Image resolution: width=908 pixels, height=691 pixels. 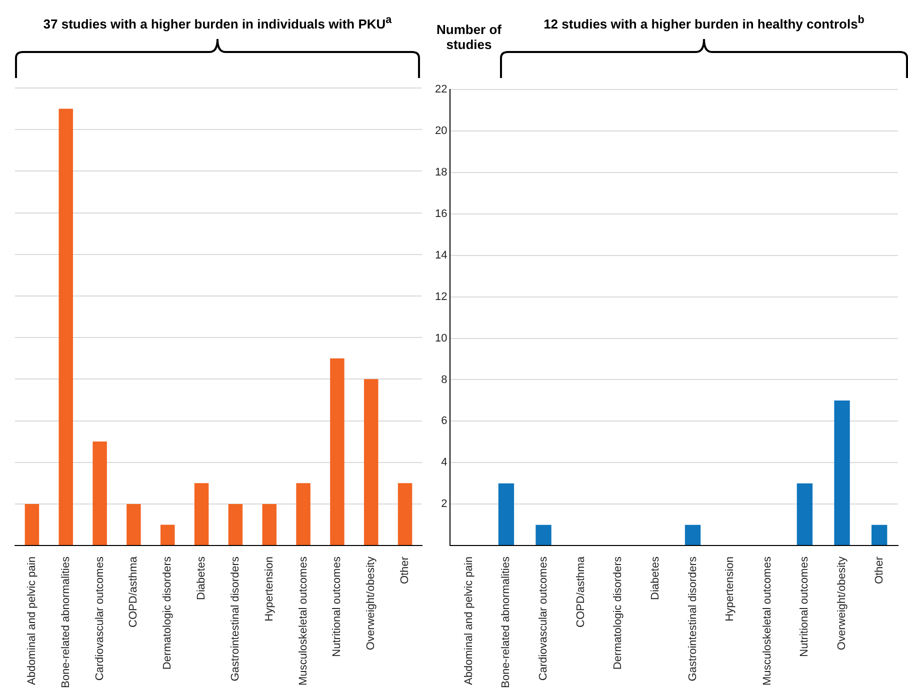 What do you see at coordinates (444, 421) in the screenshot?
I see `y-tick-label: 6` at bounding box center [444, 421].